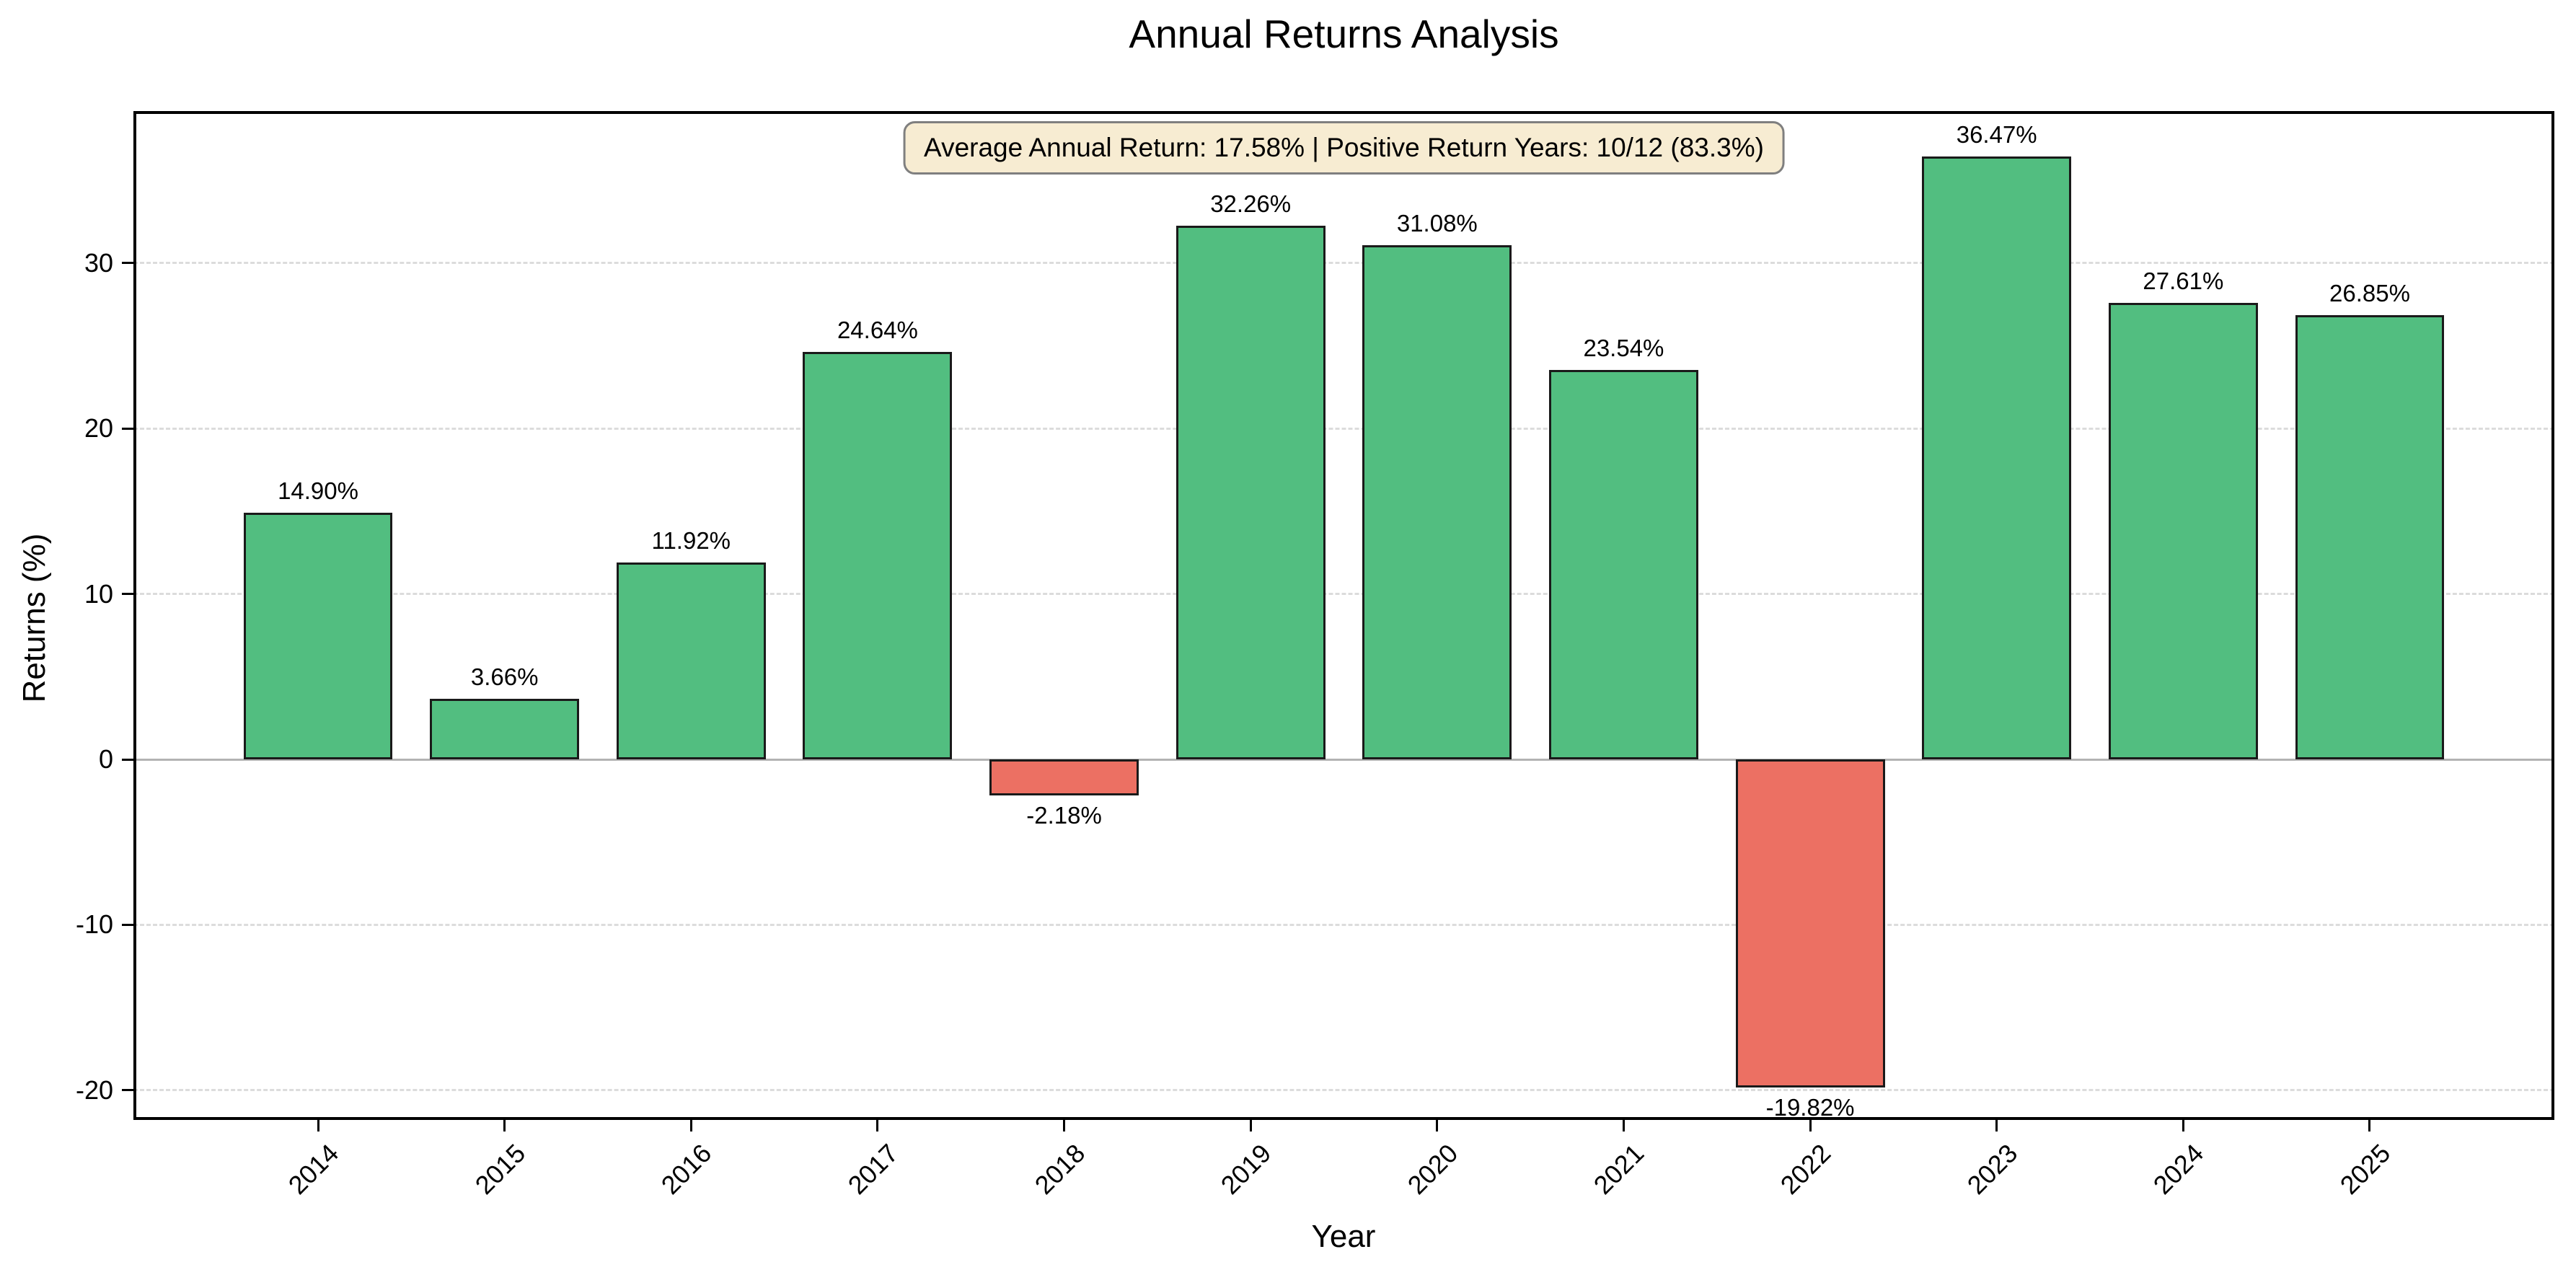 Image resolution: width=2576 pixels, height=1275 pixels. I want to click on bar-value-label-2023: 36.47%, so click(1996, 134).